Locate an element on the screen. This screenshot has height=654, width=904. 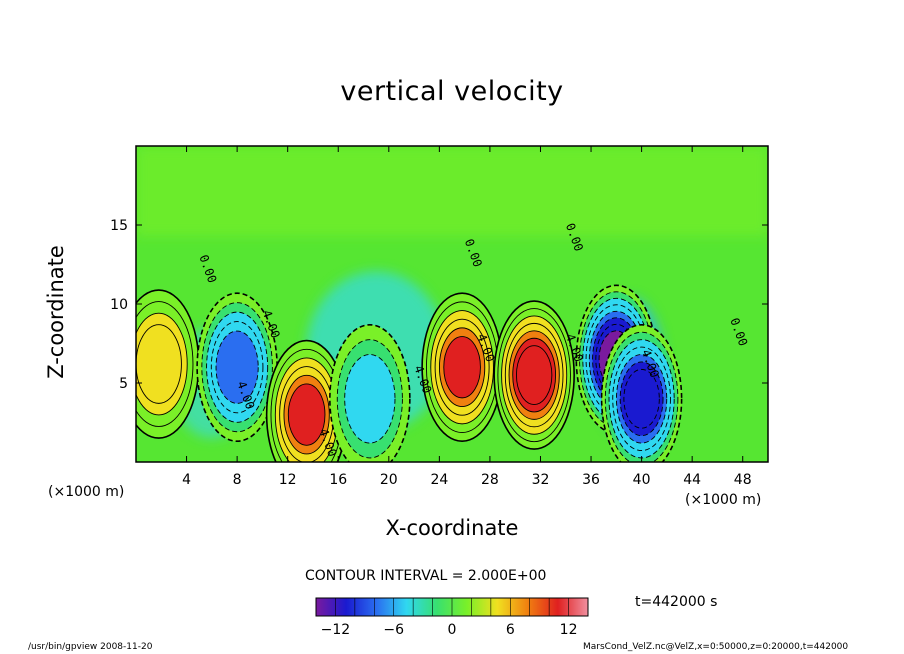
x-tick-label: 28 is located at coordinates (490, 480).